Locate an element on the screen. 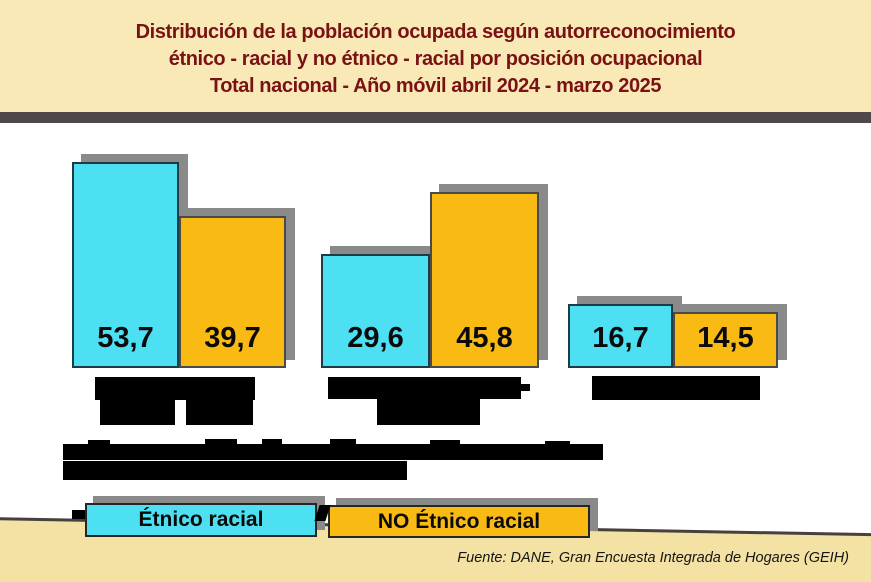 Image resolution: width=871 pixels, height=582 pixels. bar-no-etnico-racial-group-2: 45,8 is located at coordinates (484, 280).